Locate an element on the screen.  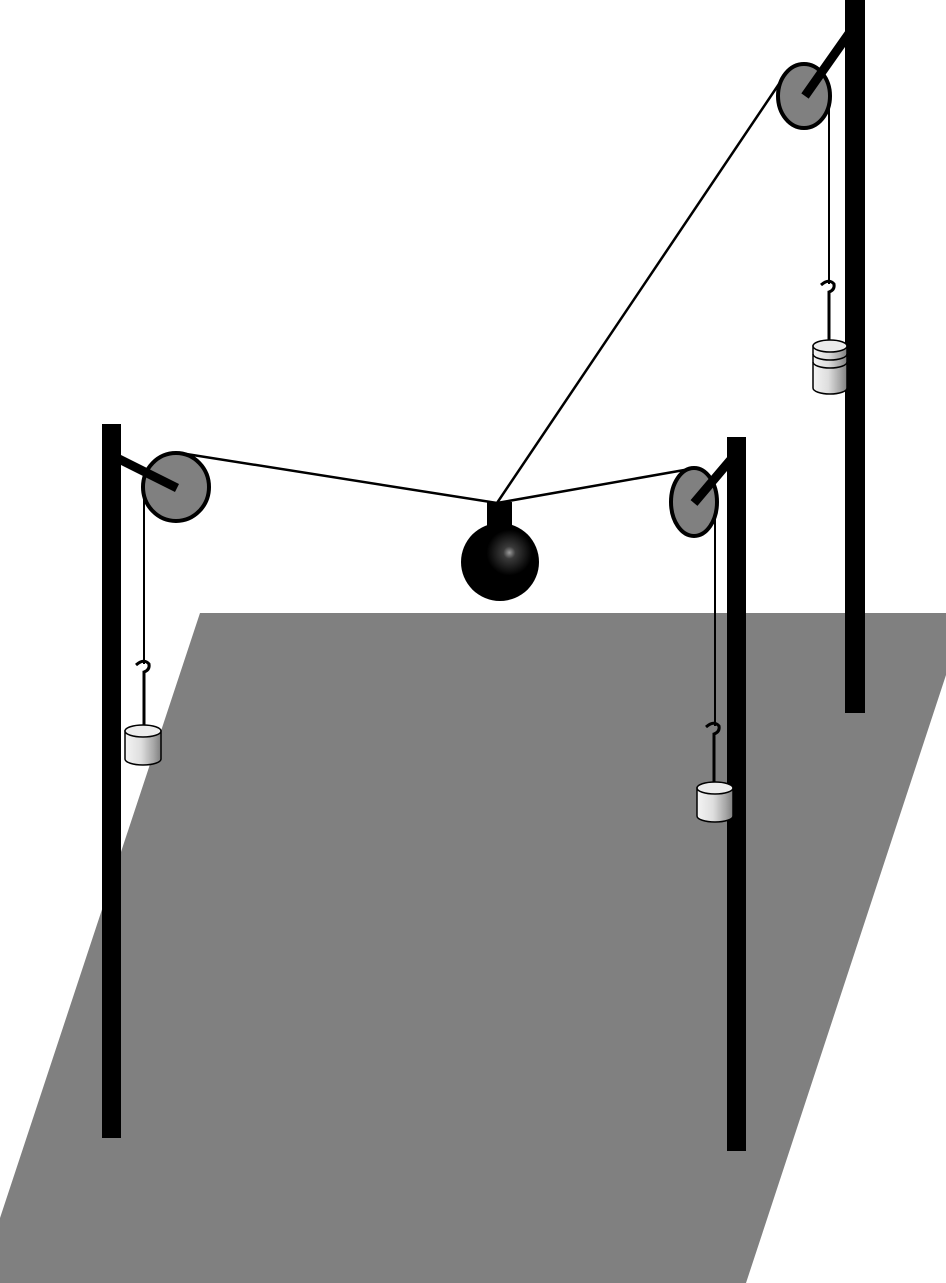
right-weight is located at coordinates (830, 337).